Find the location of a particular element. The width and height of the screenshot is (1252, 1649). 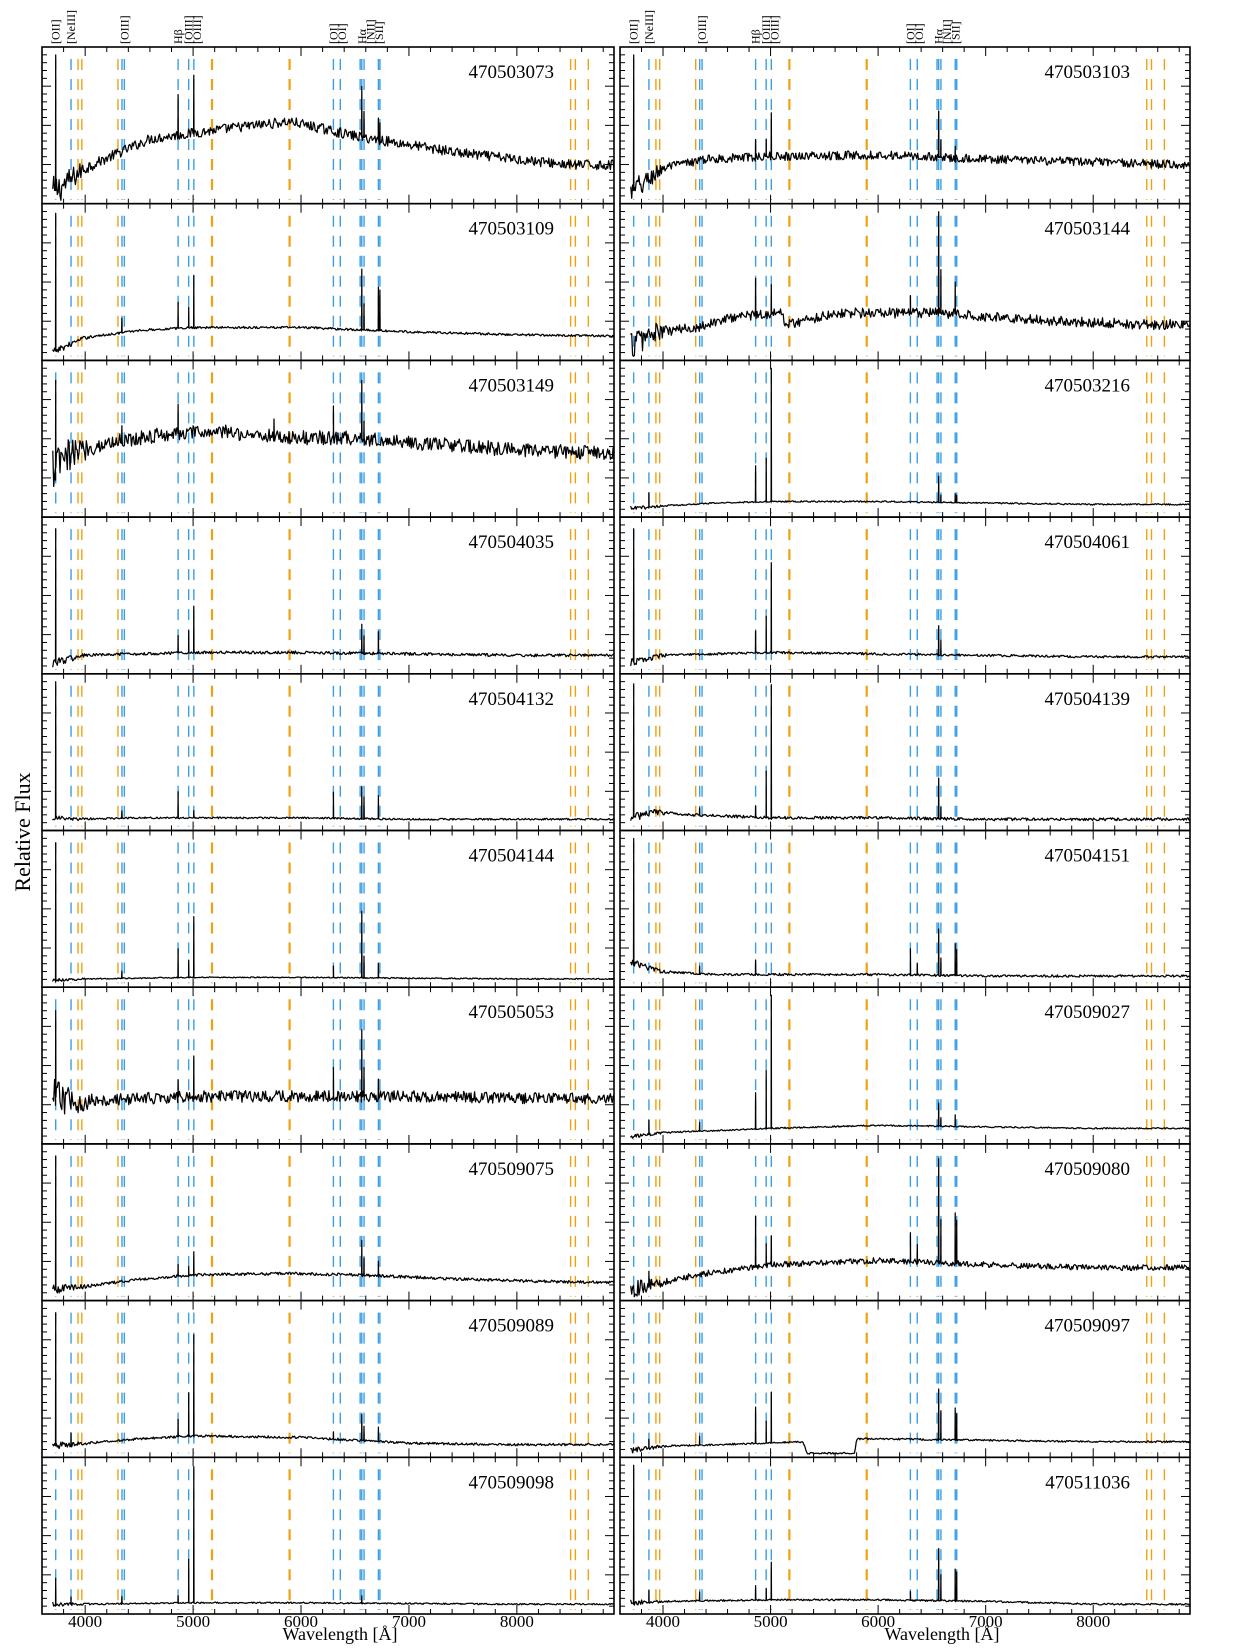

panel-id-label: 470509075 is located at coordinates (512, 1169).